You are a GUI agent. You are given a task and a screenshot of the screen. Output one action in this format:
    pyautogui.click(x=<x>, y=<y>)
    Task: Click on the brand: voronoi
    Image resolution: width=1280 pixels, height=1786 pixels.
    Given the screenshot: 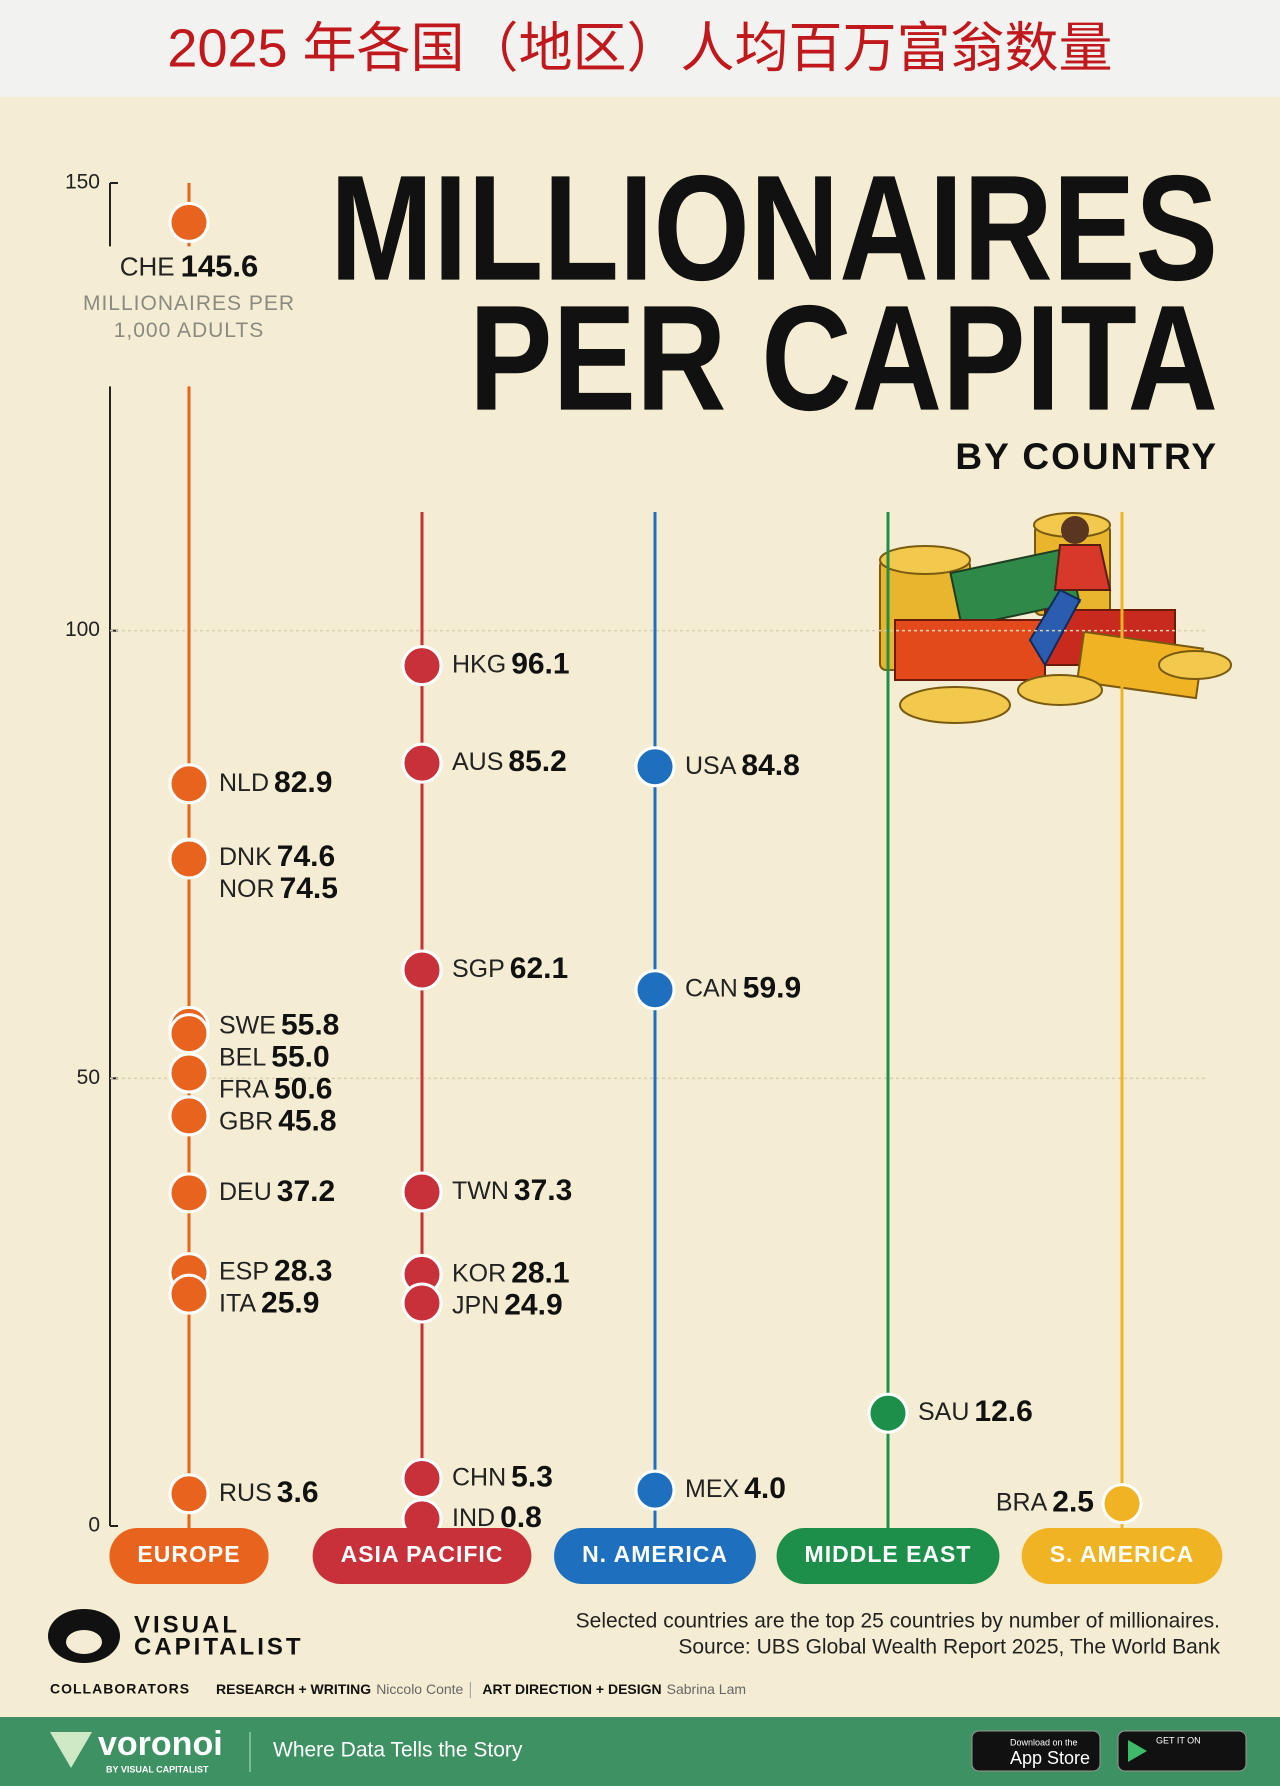 What is the action you would take?
    pyautogui.click(x=160, y=1744)
    